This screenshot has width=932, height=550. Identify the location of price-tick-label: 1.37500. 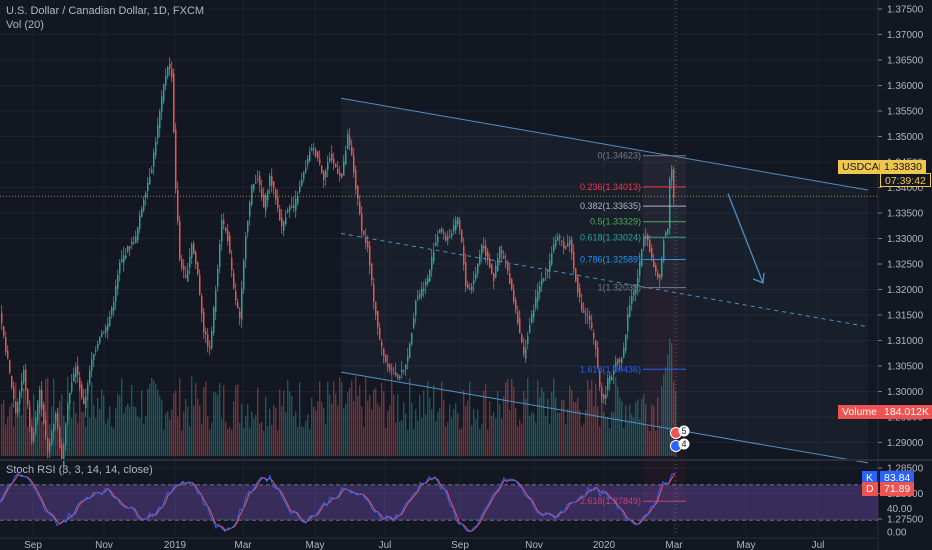
(905, 10).